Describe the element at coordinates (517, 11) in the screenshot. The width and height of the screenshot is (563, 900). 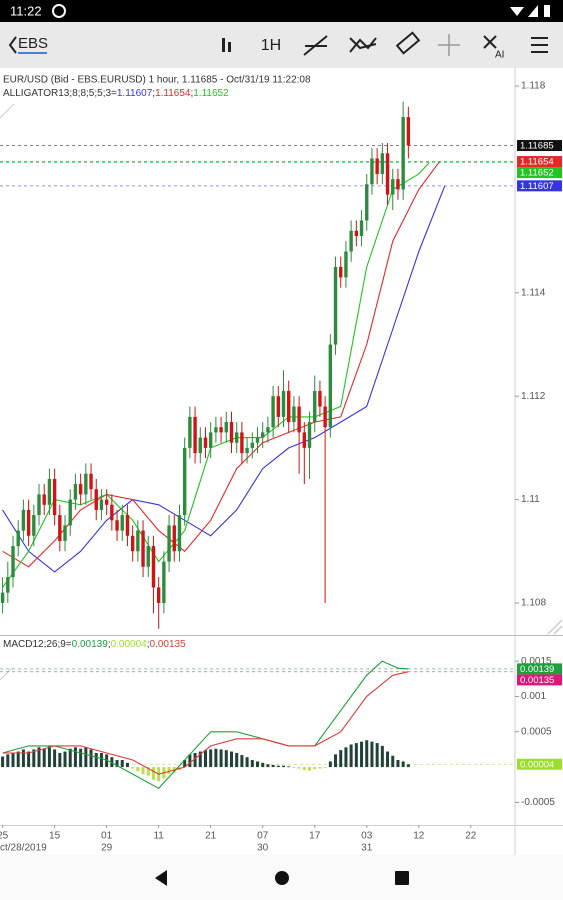
I see `wifi-icon` at that location.